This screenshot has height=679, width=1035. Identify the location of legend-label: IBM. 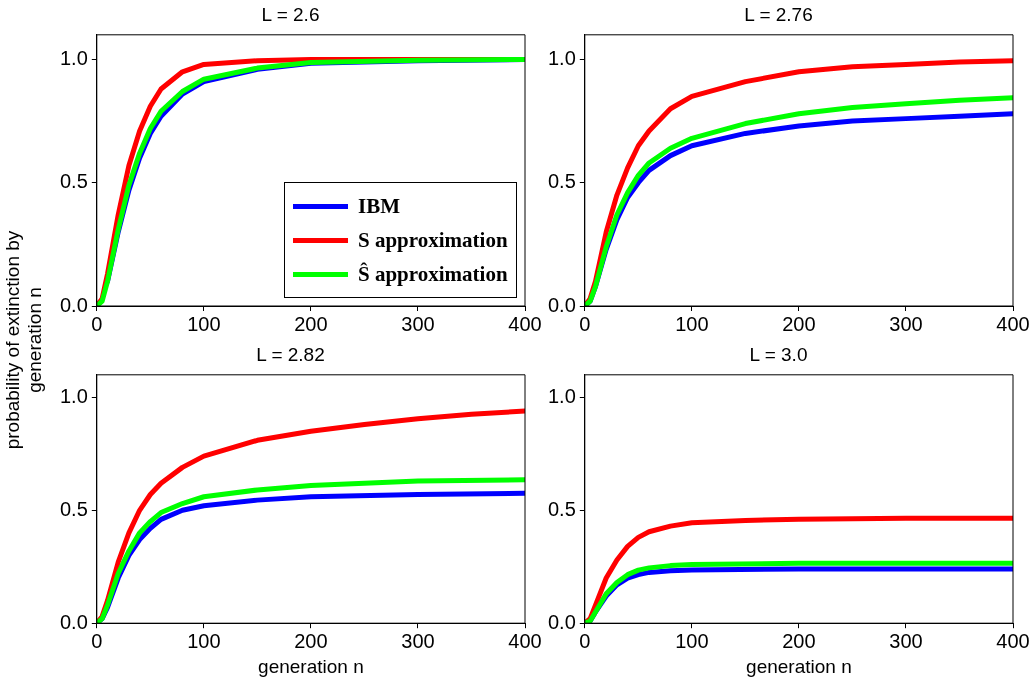
(379, 206).